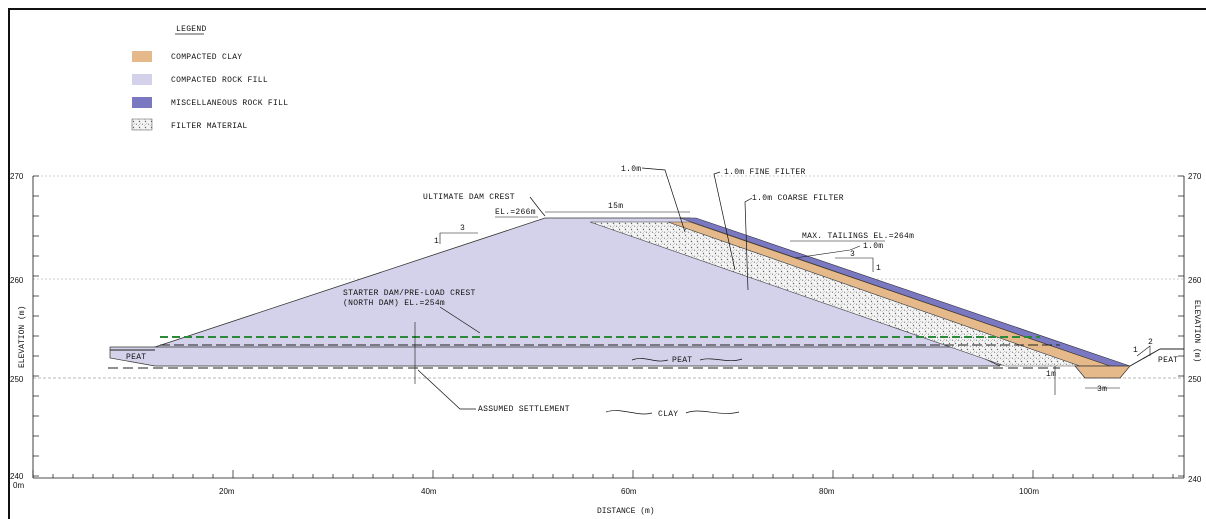 The height and width of the screenshot is (519, 1206). What do you see at coordinates (1145, 357) in the screenshot?
I see `right-ground` at bounding box center [1145, 357].